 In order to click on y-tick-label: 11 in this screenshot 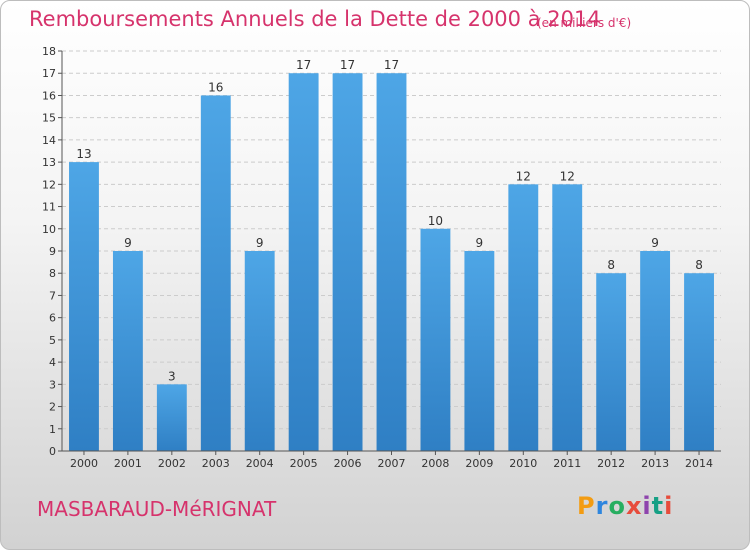, I will do `click(49, 207)`.